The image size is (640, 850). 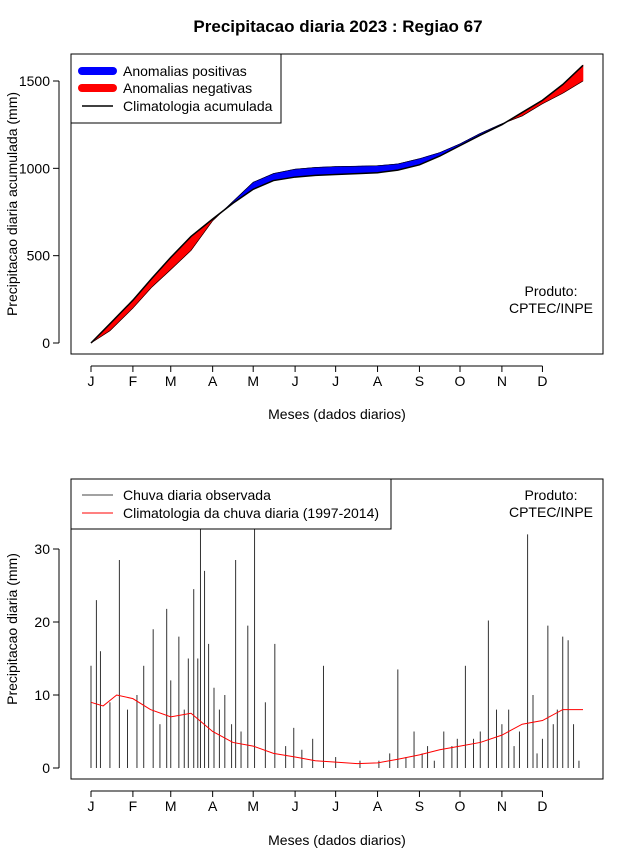 What do you see at coordinates (336, 729) in the screenshot?
I see `daily-climatology-line` at bounding box center [336, 729].